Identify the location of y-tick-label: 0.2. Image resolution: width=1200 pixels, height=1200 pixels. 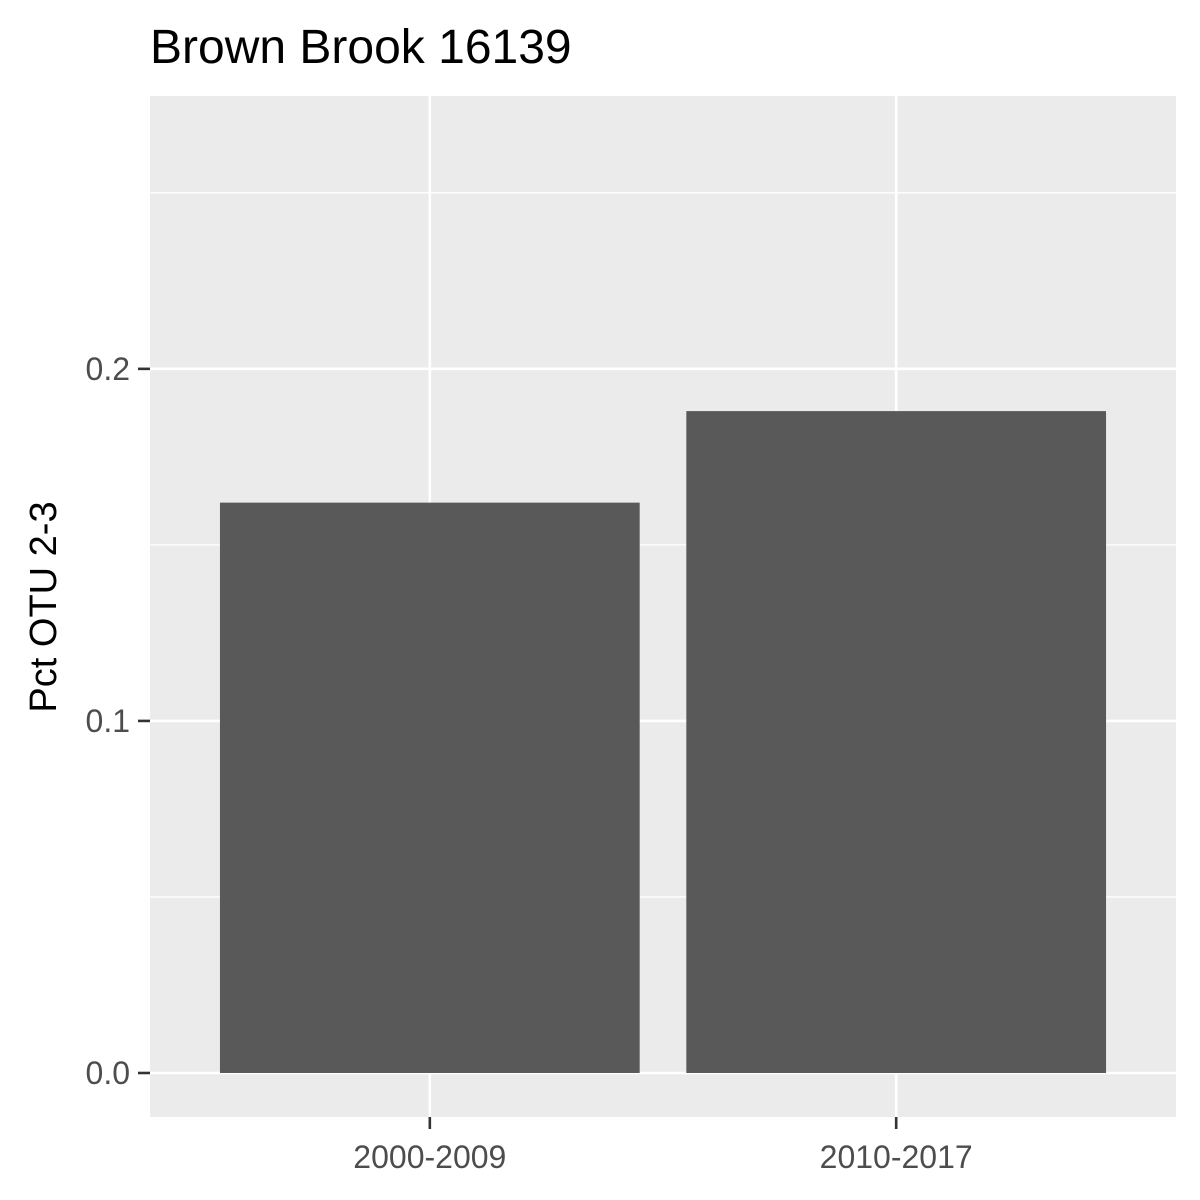
(108, 369).